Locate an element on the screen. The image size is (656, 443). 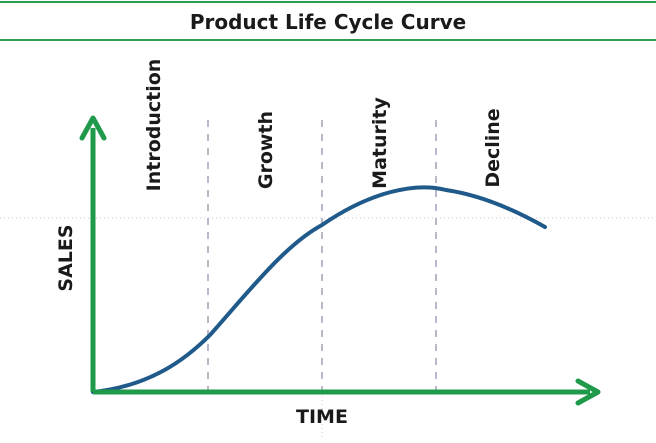
stage-label-growth: Growth is located at coordinates (266, 150).